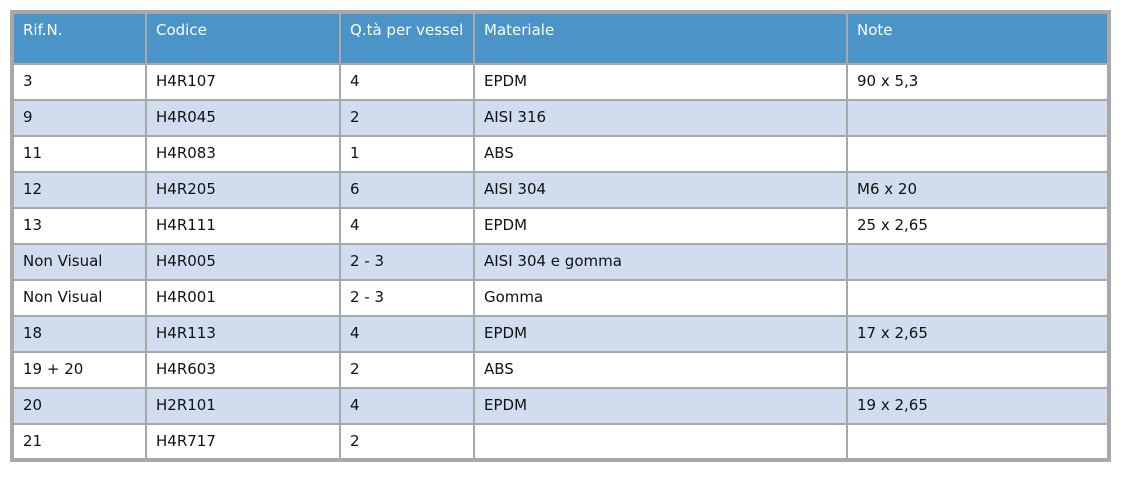  I want to click on table-row: 13 H4R111 4 EPDM 25 x 2,65, so click(560, 226).